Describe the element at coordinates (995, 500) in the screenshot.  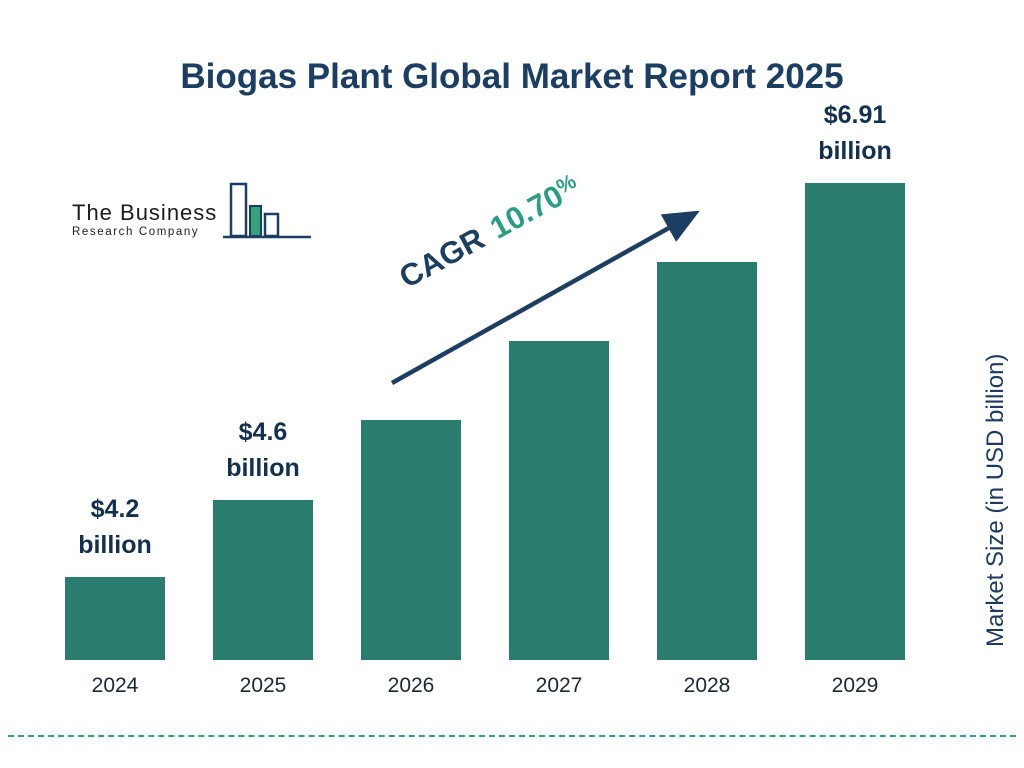
I see `y-axis-title: Market Size (in USD billion)` at that location.